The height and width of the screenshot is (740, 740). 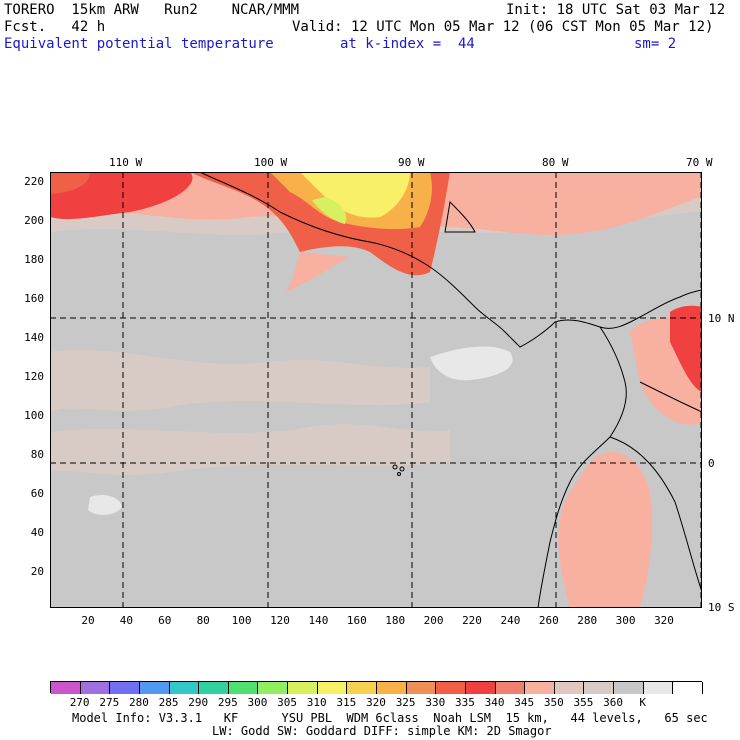 I want to click on grid-y-label: 20, so click(x=37, y=571).